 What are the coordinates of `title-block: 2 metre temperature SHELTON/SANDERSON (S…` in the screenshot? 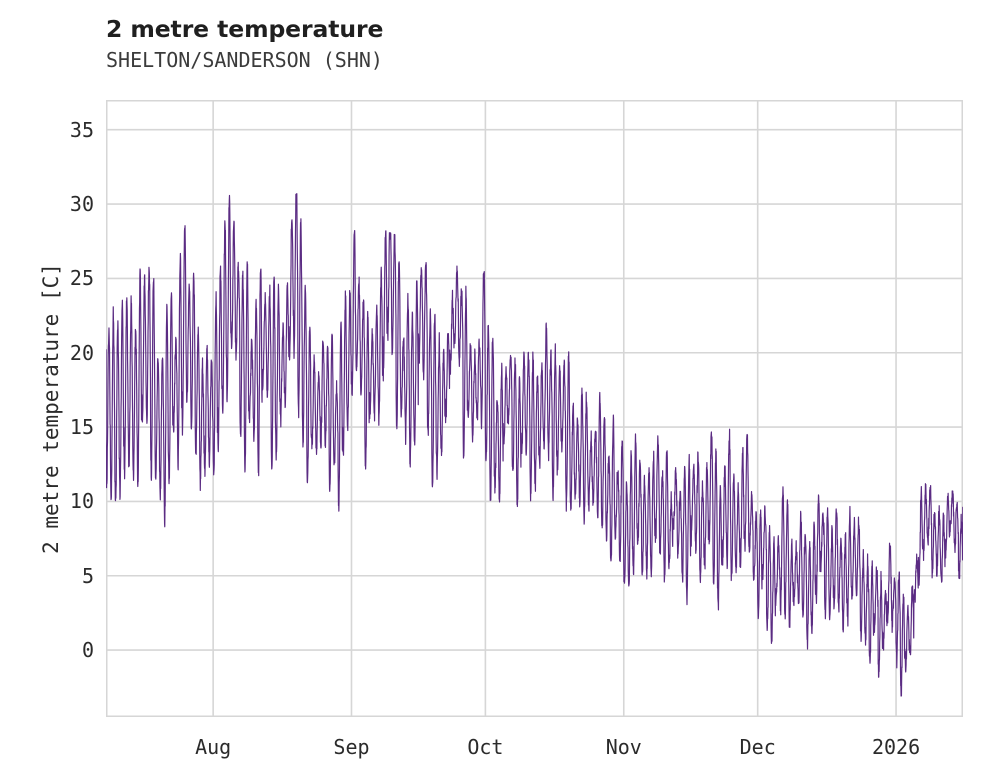 It's located at (506, 44).